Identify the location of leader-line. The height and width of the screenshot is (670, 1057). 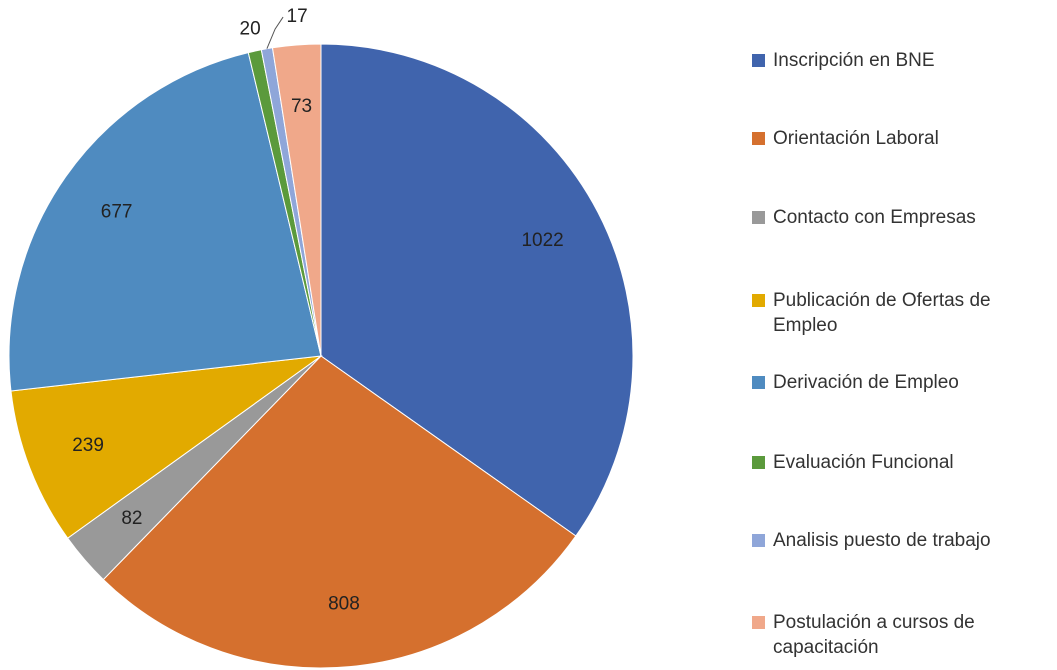
(275, 32).